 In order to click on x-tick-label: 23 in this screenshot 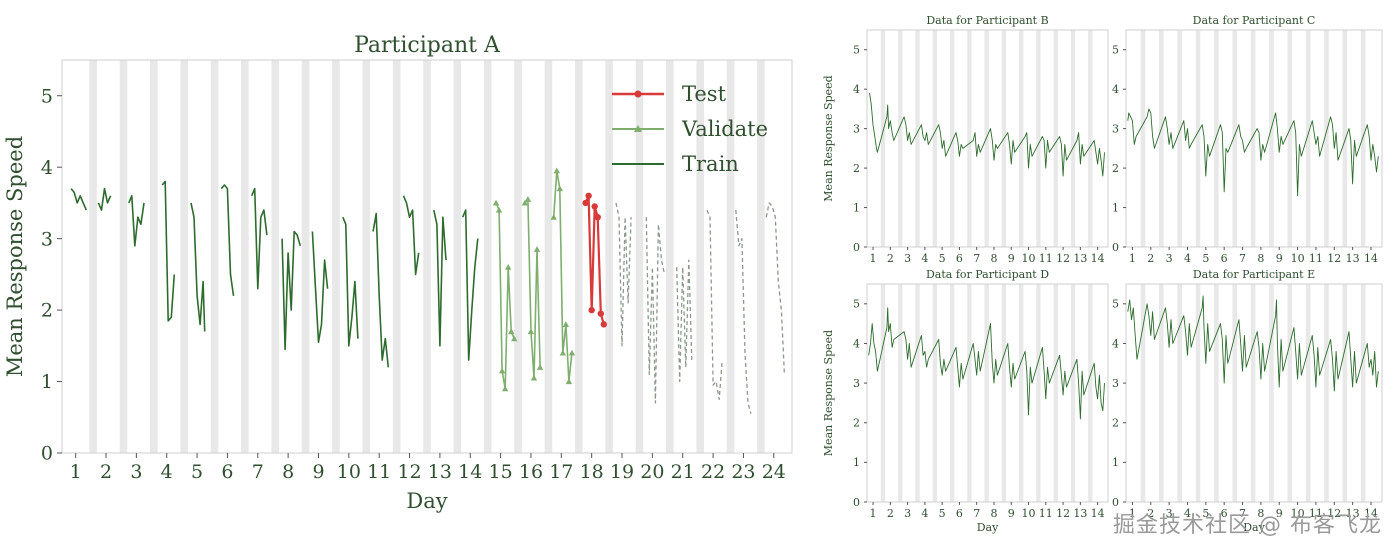, I will do `click(743, 472)`.